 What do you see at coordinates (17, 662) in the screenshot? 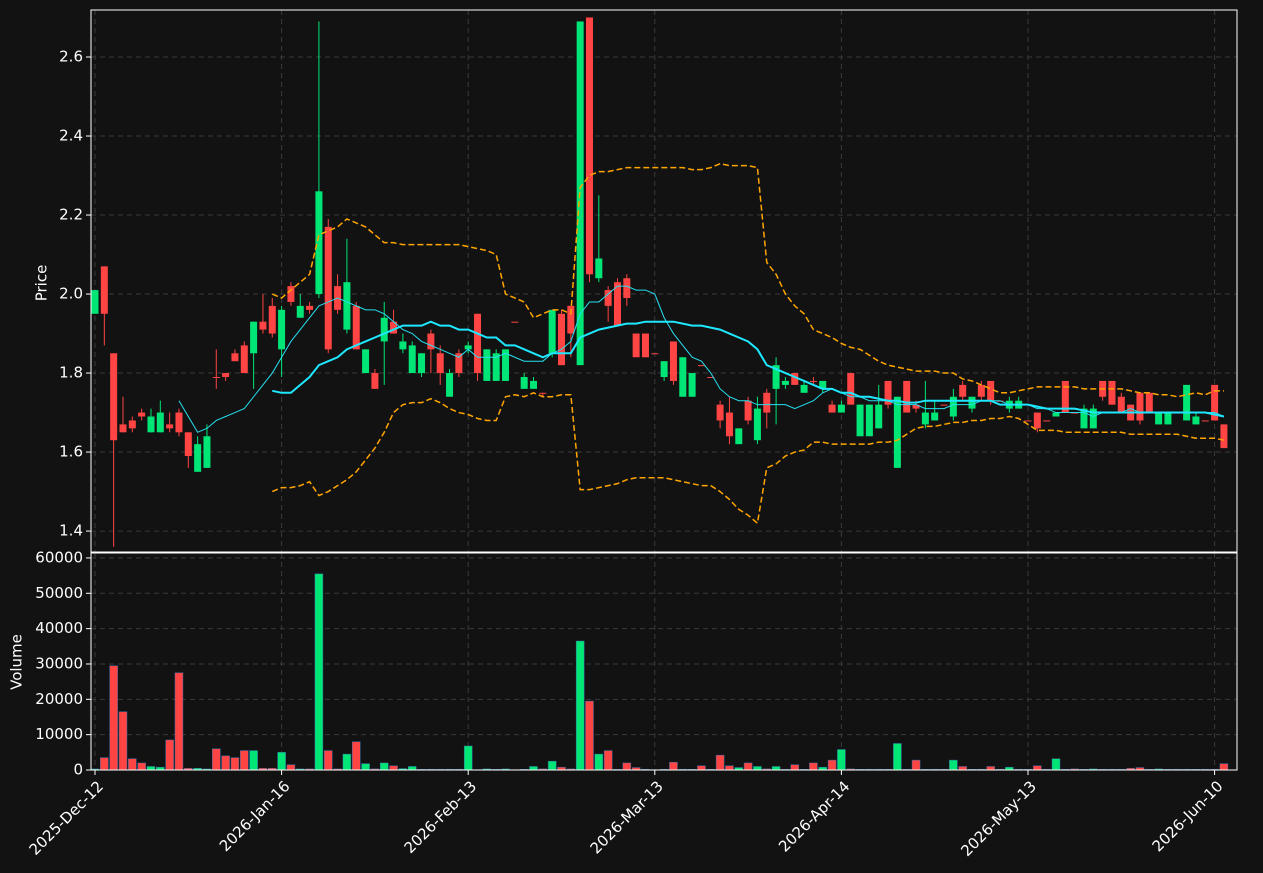
I see `volume-axis-label: Volume` at bounding box center [17, 662].